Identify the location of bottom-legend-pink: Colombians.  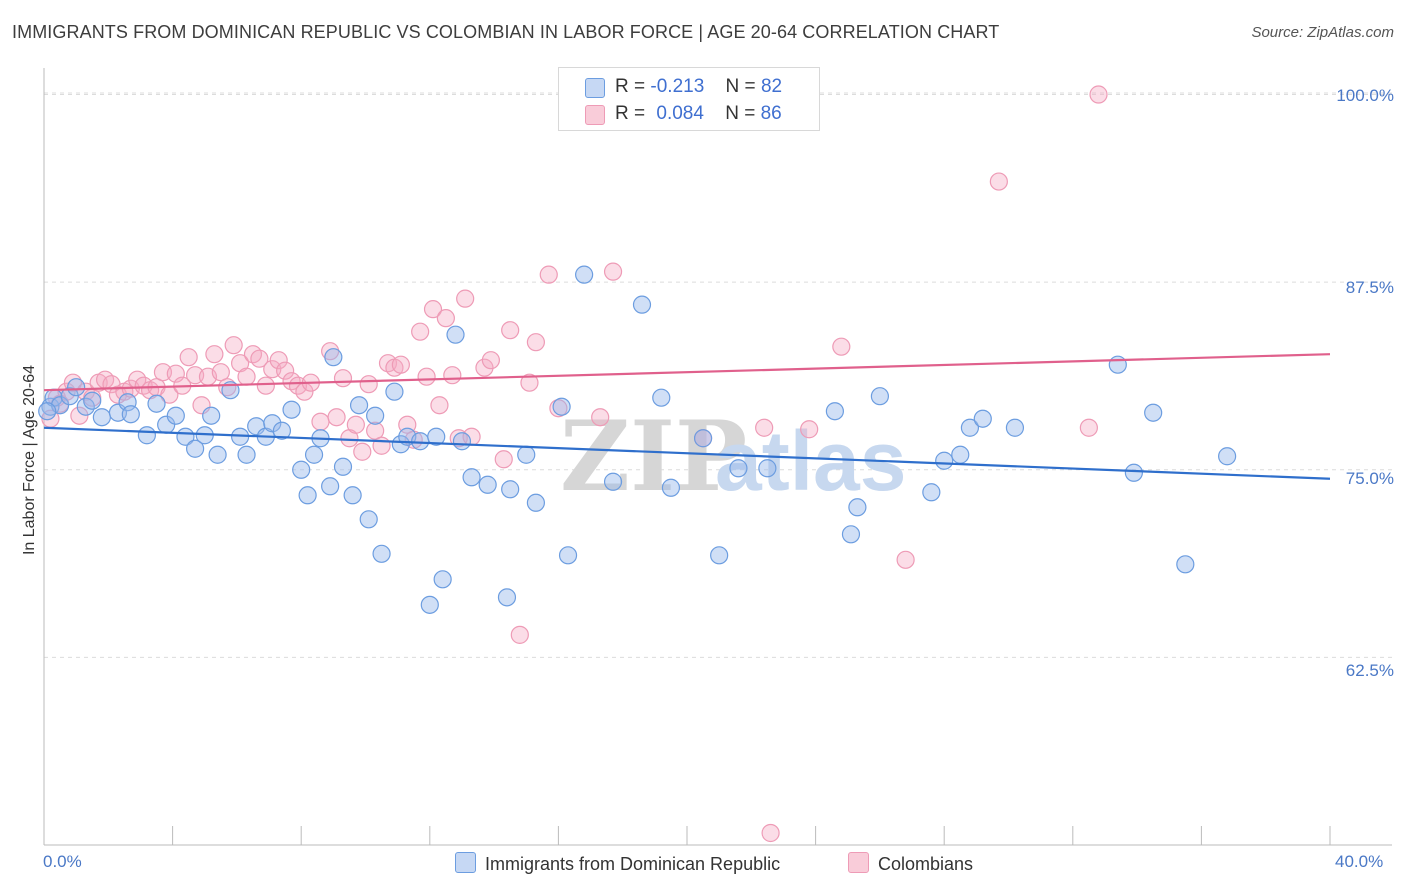
(910, 863).